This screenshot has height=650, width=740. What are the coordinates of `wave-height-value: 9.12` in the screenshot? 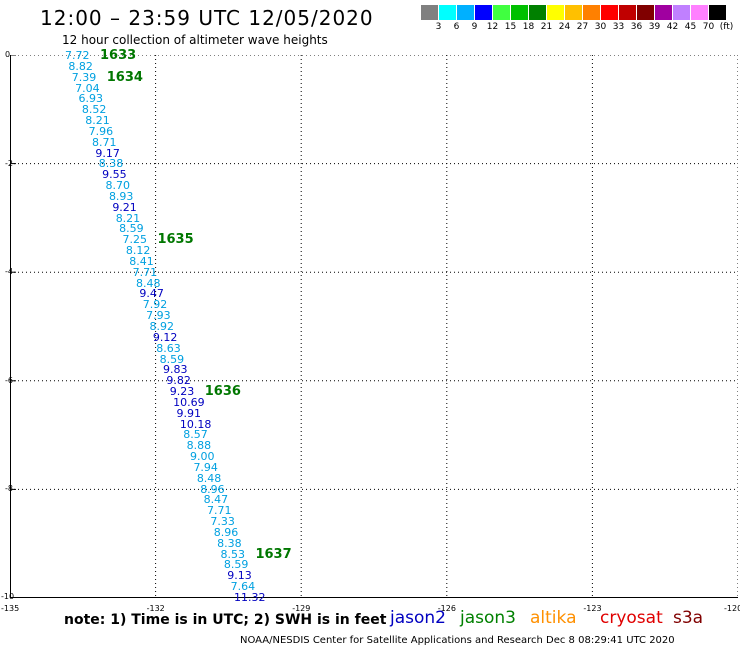 It's located at (165, 337).